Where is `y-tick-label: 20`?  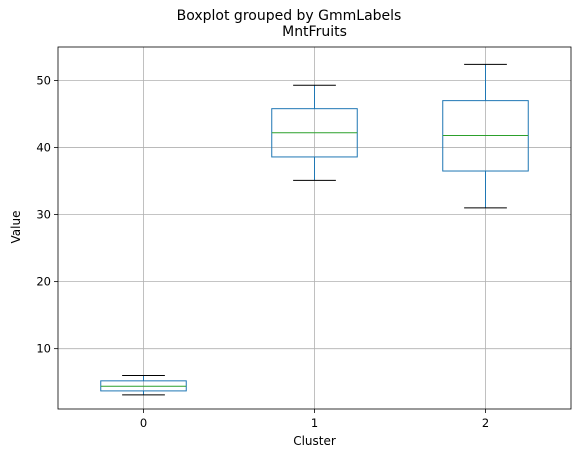
y-tick-label: 20 is located at coordinates (43, 282).